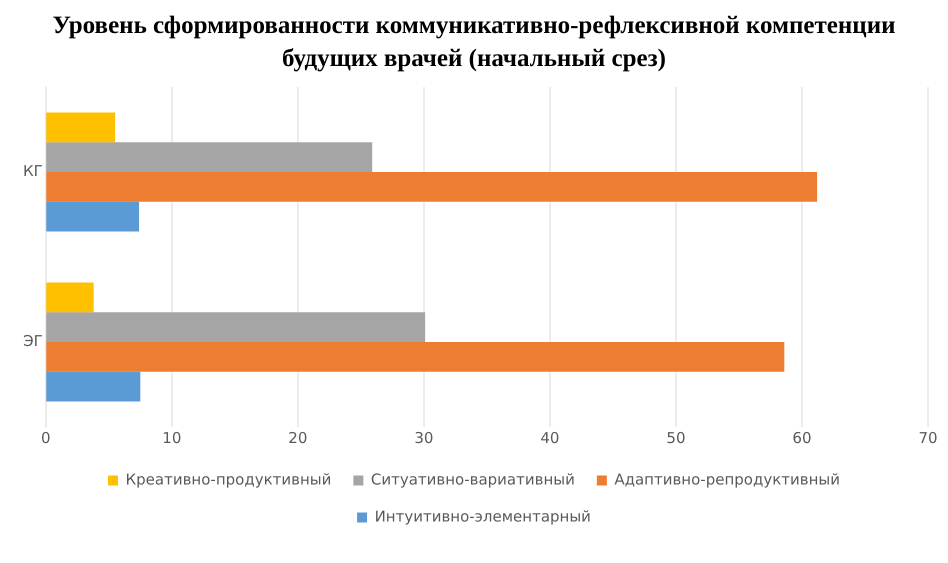 The width and height of the screenshot is (948, 563). Describe the element at coordinates (482, 516) in the screenshot. I see `legend-label: Интуитивно-элементарный` at that location.